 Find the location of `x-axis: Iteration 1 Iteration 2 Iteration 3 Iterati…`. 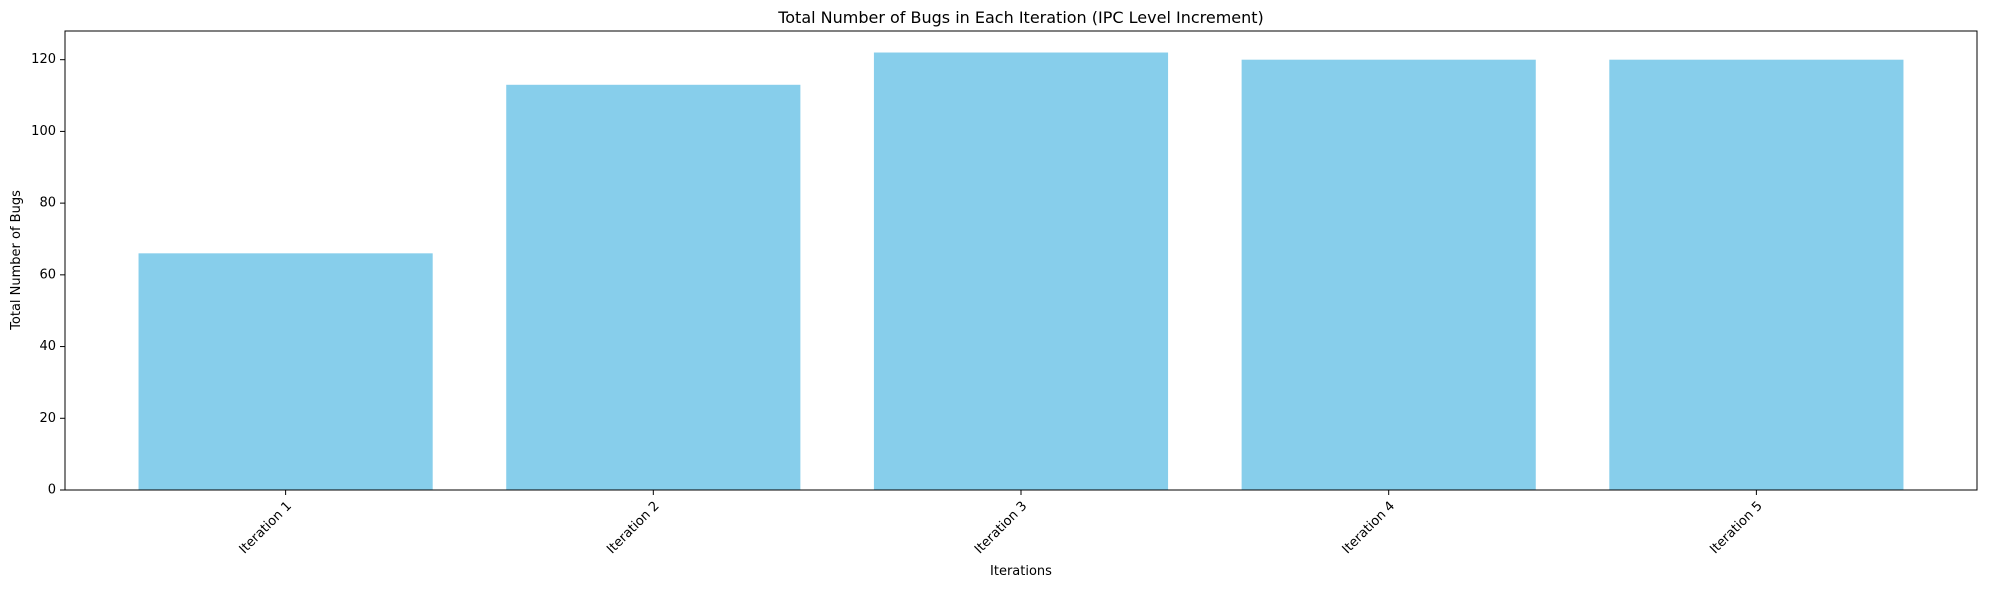

x-axis: Iteration 1 Iteration 2 Iteration 3 Iterati… is located at coordinates (1001, 523).